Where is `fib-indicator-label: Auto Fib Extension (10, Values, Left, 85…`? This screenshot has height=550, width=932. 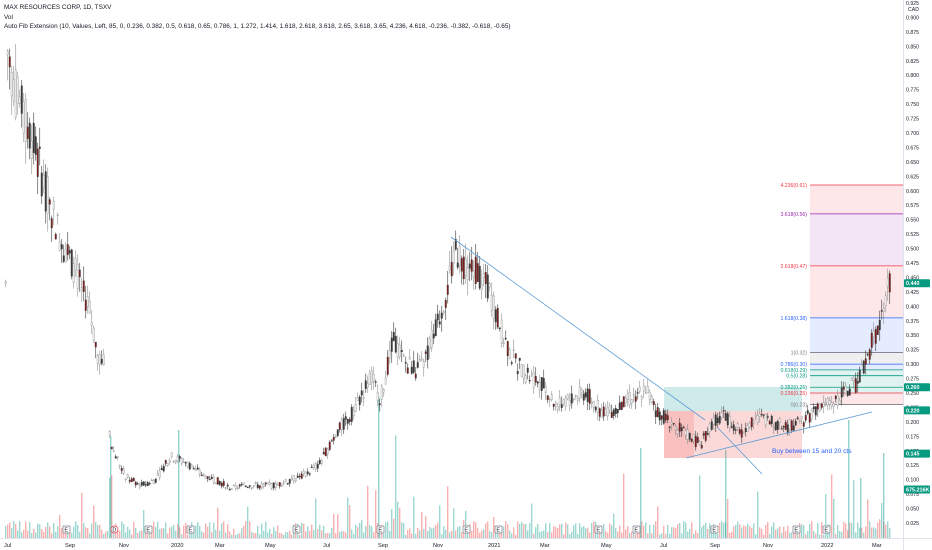
fib-indicator-label: Auto Fib Extension (10, Values, Left, 85… is located at coordinates (257, 26).